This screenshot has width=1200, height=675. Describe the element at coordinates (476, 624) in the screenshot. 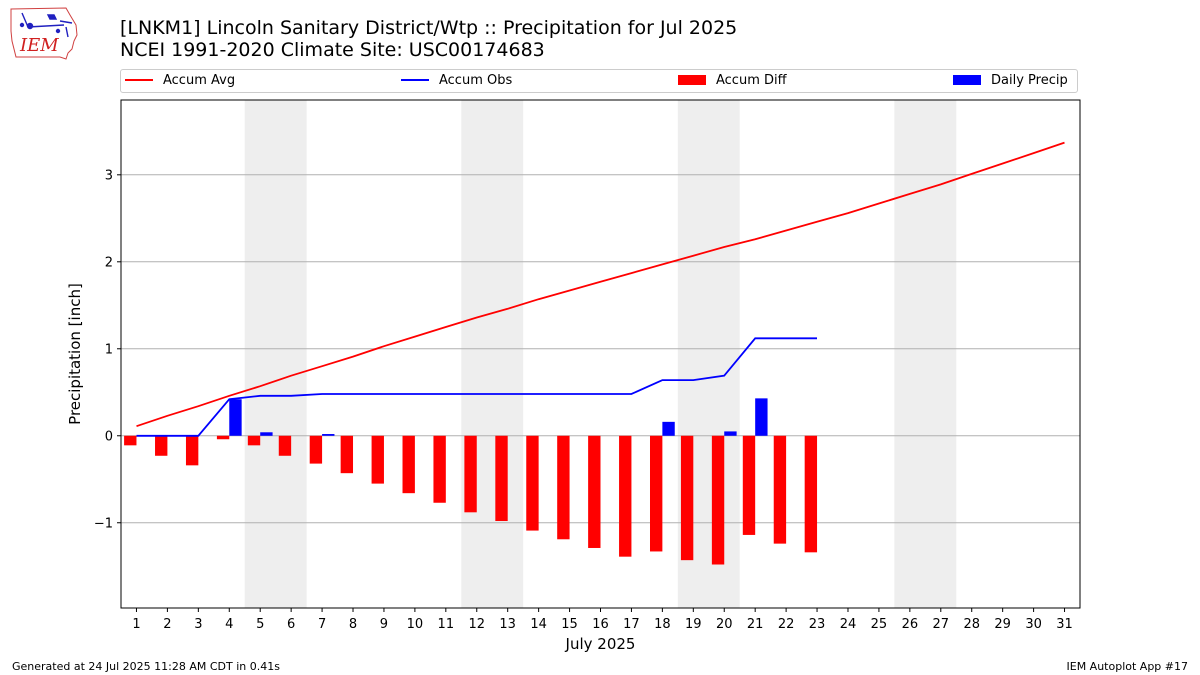

I see `xtick-label-12: 12` at that location.